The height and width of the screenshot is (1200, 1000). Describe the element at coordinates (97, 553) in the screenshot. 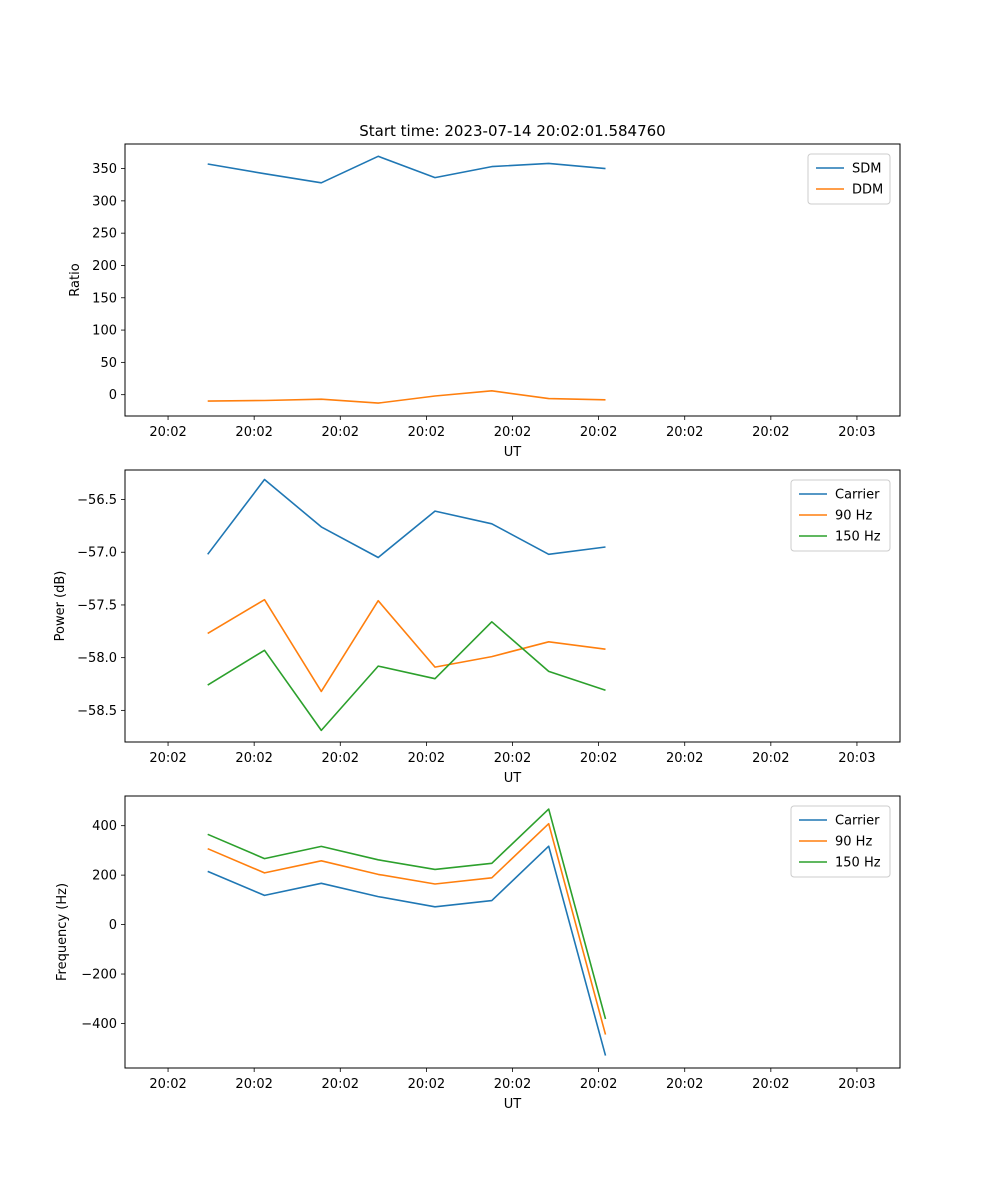

I see `y-tick-label: −57.0` at that location.